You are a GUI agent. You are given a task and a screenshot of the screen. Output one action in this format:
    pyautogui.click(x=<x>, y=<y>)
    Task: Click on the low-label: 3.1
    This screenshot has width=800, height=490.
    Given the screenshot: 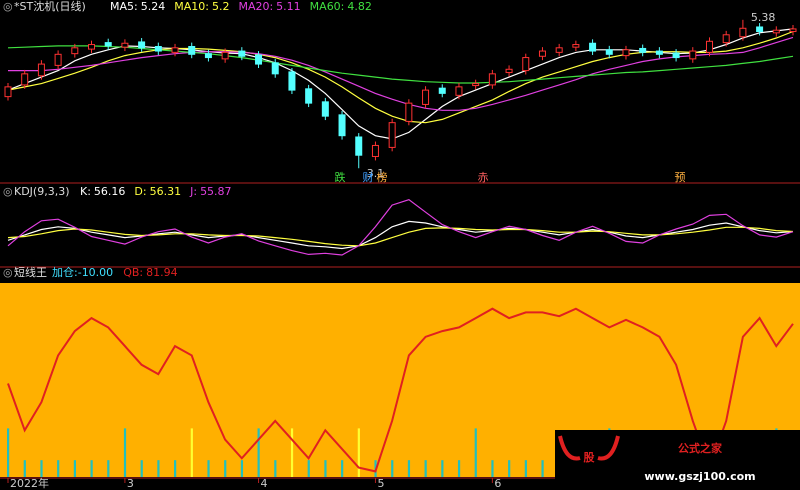 What is the action you would take?
    pyautogui.click(x=376, y=173)
    